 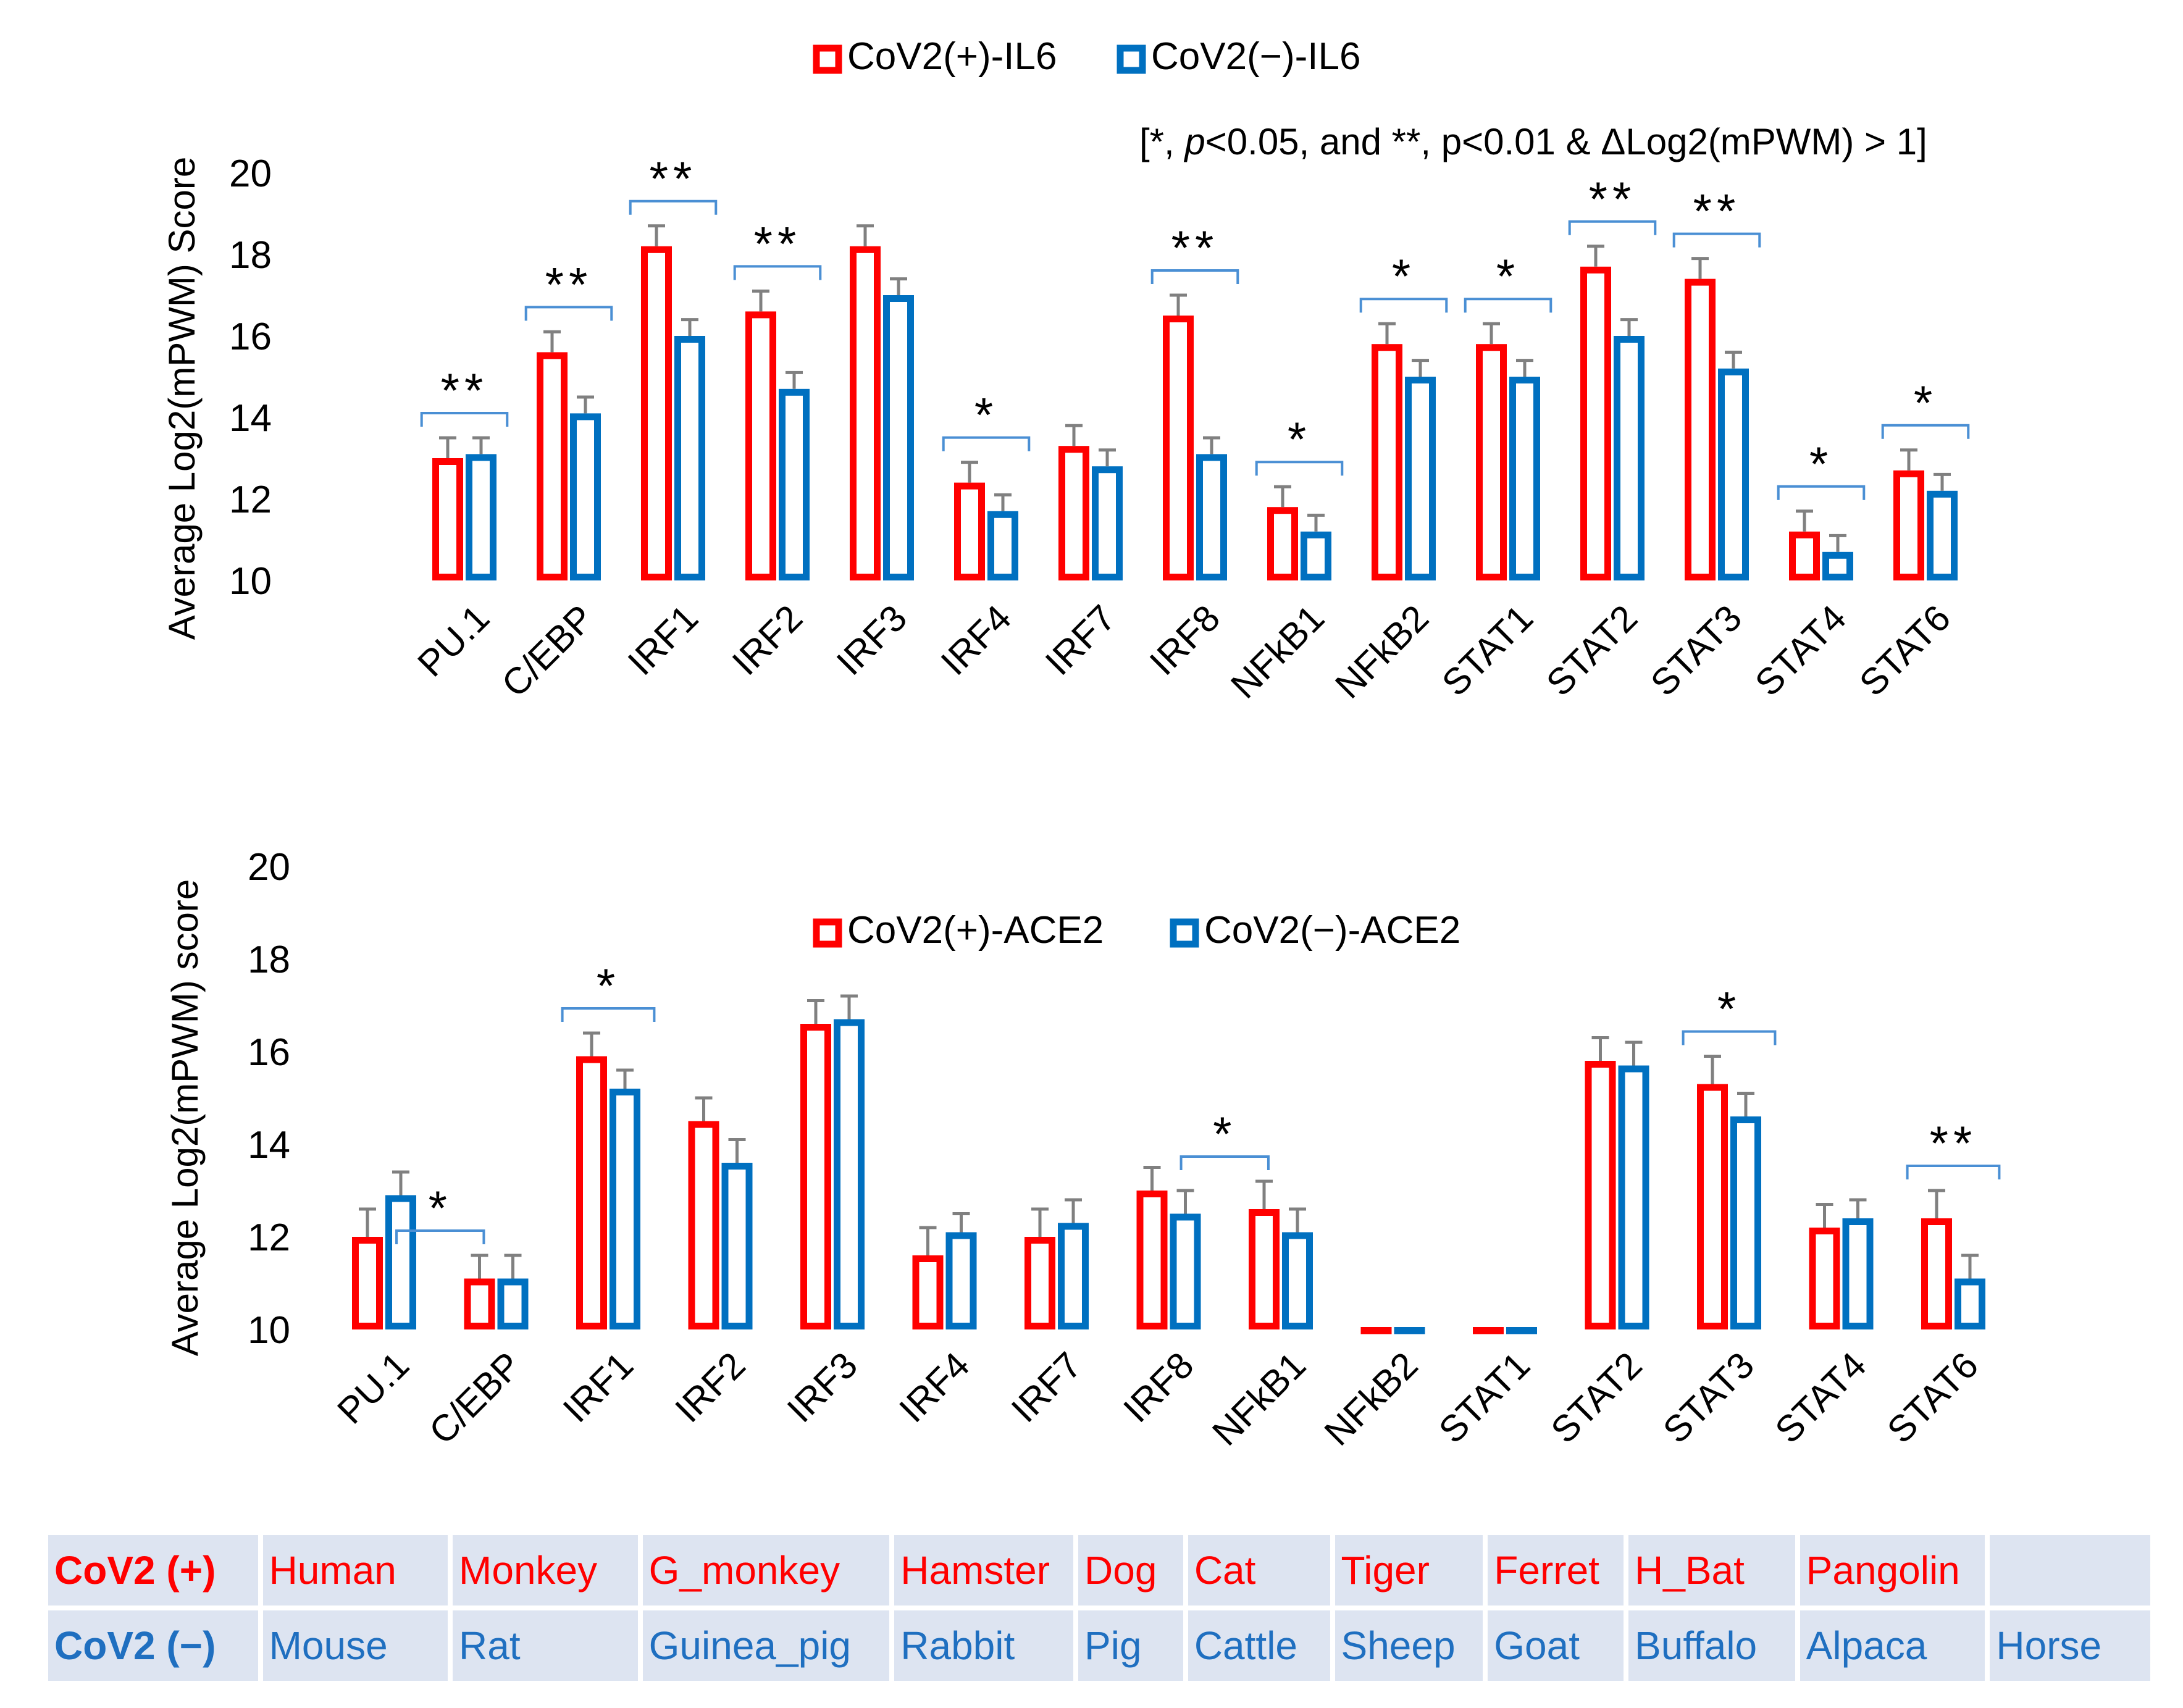 What do you see at coordinates (1591, 650) in the screenshot?
I see `x-tick-label: STAT2` at bounding box center [1591, 650].